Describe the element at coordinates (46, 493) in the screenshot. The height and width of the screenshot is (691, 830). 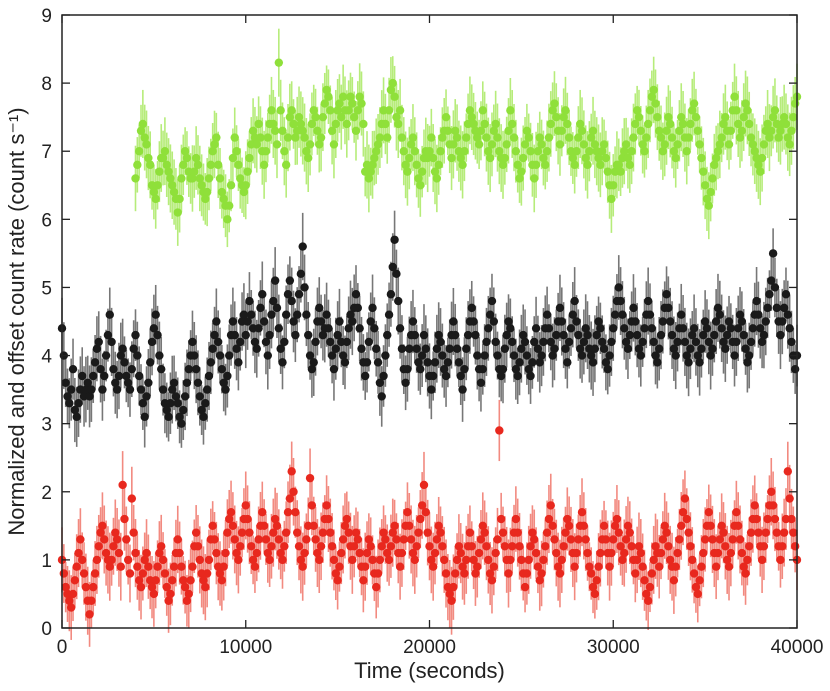
I see `y-tick-label: 2` at that location.